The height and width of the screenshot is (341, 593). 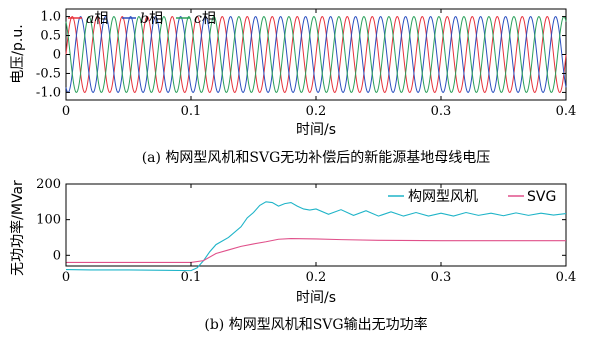 I want to click on y-tick-label: 100, so click(x=48, y=220).